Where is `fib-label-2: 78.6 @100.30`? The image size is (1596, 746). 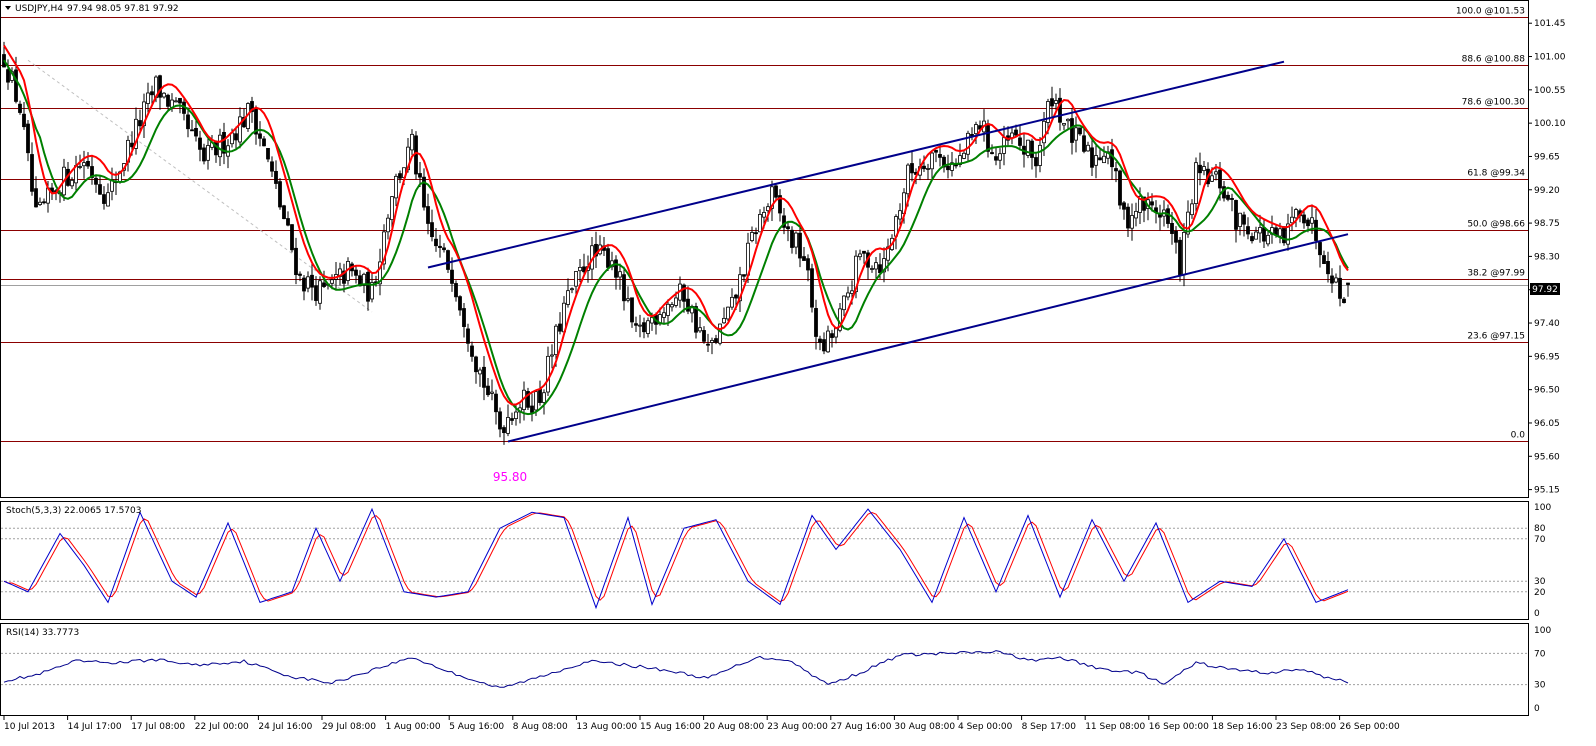 fib-label-2: 78.6 @100.30 is located at coordinates (1494, 103).